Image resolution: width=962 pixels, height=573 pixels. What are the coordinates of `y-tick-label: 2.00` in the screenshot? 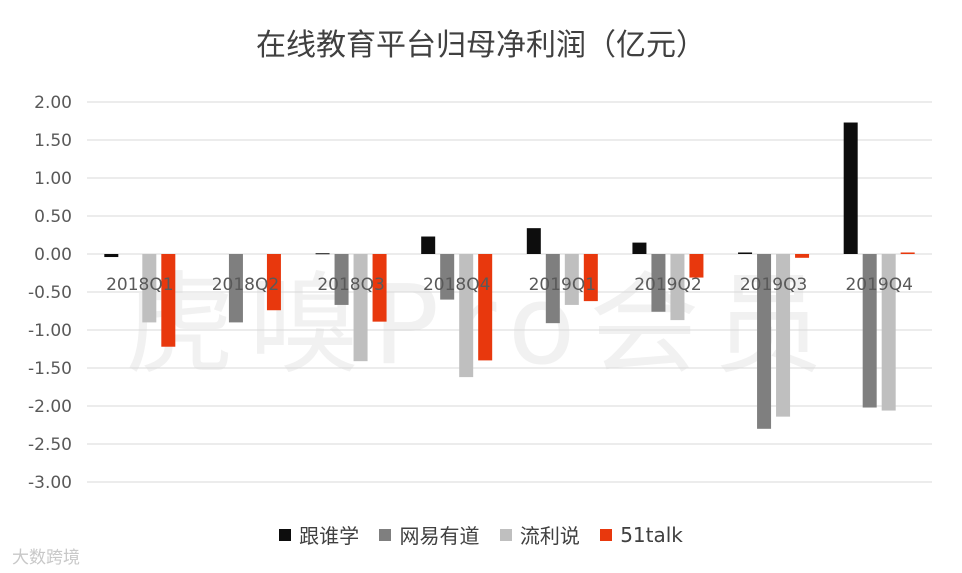 It's located at (53, 103).